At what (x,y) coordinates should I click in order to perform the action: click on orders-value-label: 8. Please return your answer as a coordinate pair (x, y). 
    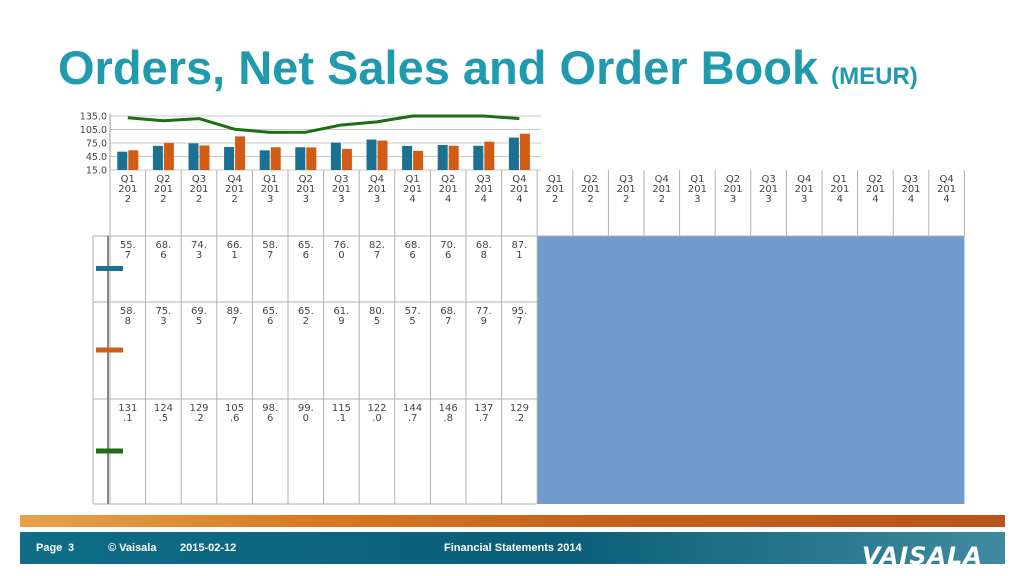
    Looking at the image, I should click on (484, 255).